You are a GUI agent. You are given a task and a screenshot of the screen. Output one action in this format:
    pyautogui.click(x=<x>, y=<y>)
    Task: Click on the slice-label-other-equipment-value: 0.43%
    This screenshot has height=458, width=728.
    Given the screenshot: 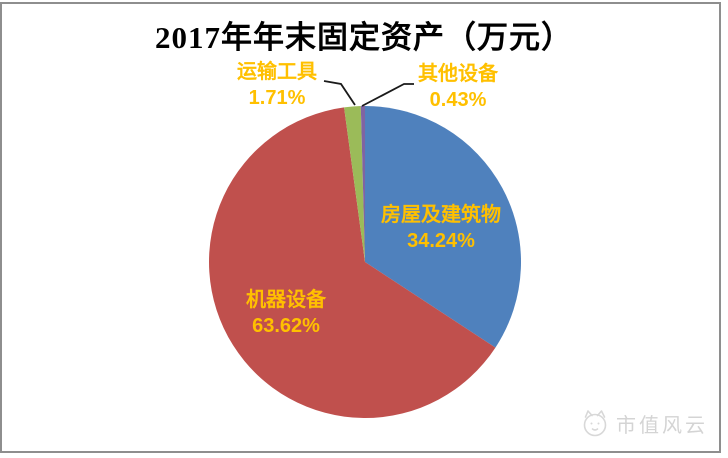 What is the action you would take?
    pyautogui.click(x=458, y=100)
    